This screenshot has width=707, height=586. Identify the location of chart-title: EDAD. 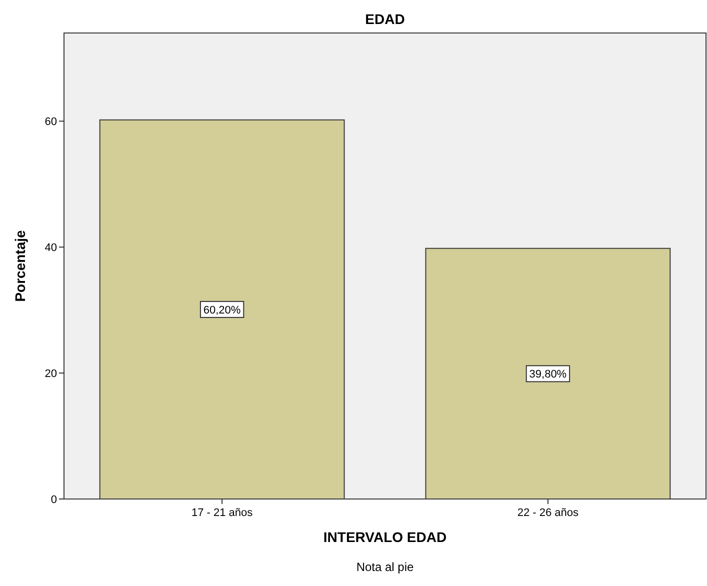
(385, 19).